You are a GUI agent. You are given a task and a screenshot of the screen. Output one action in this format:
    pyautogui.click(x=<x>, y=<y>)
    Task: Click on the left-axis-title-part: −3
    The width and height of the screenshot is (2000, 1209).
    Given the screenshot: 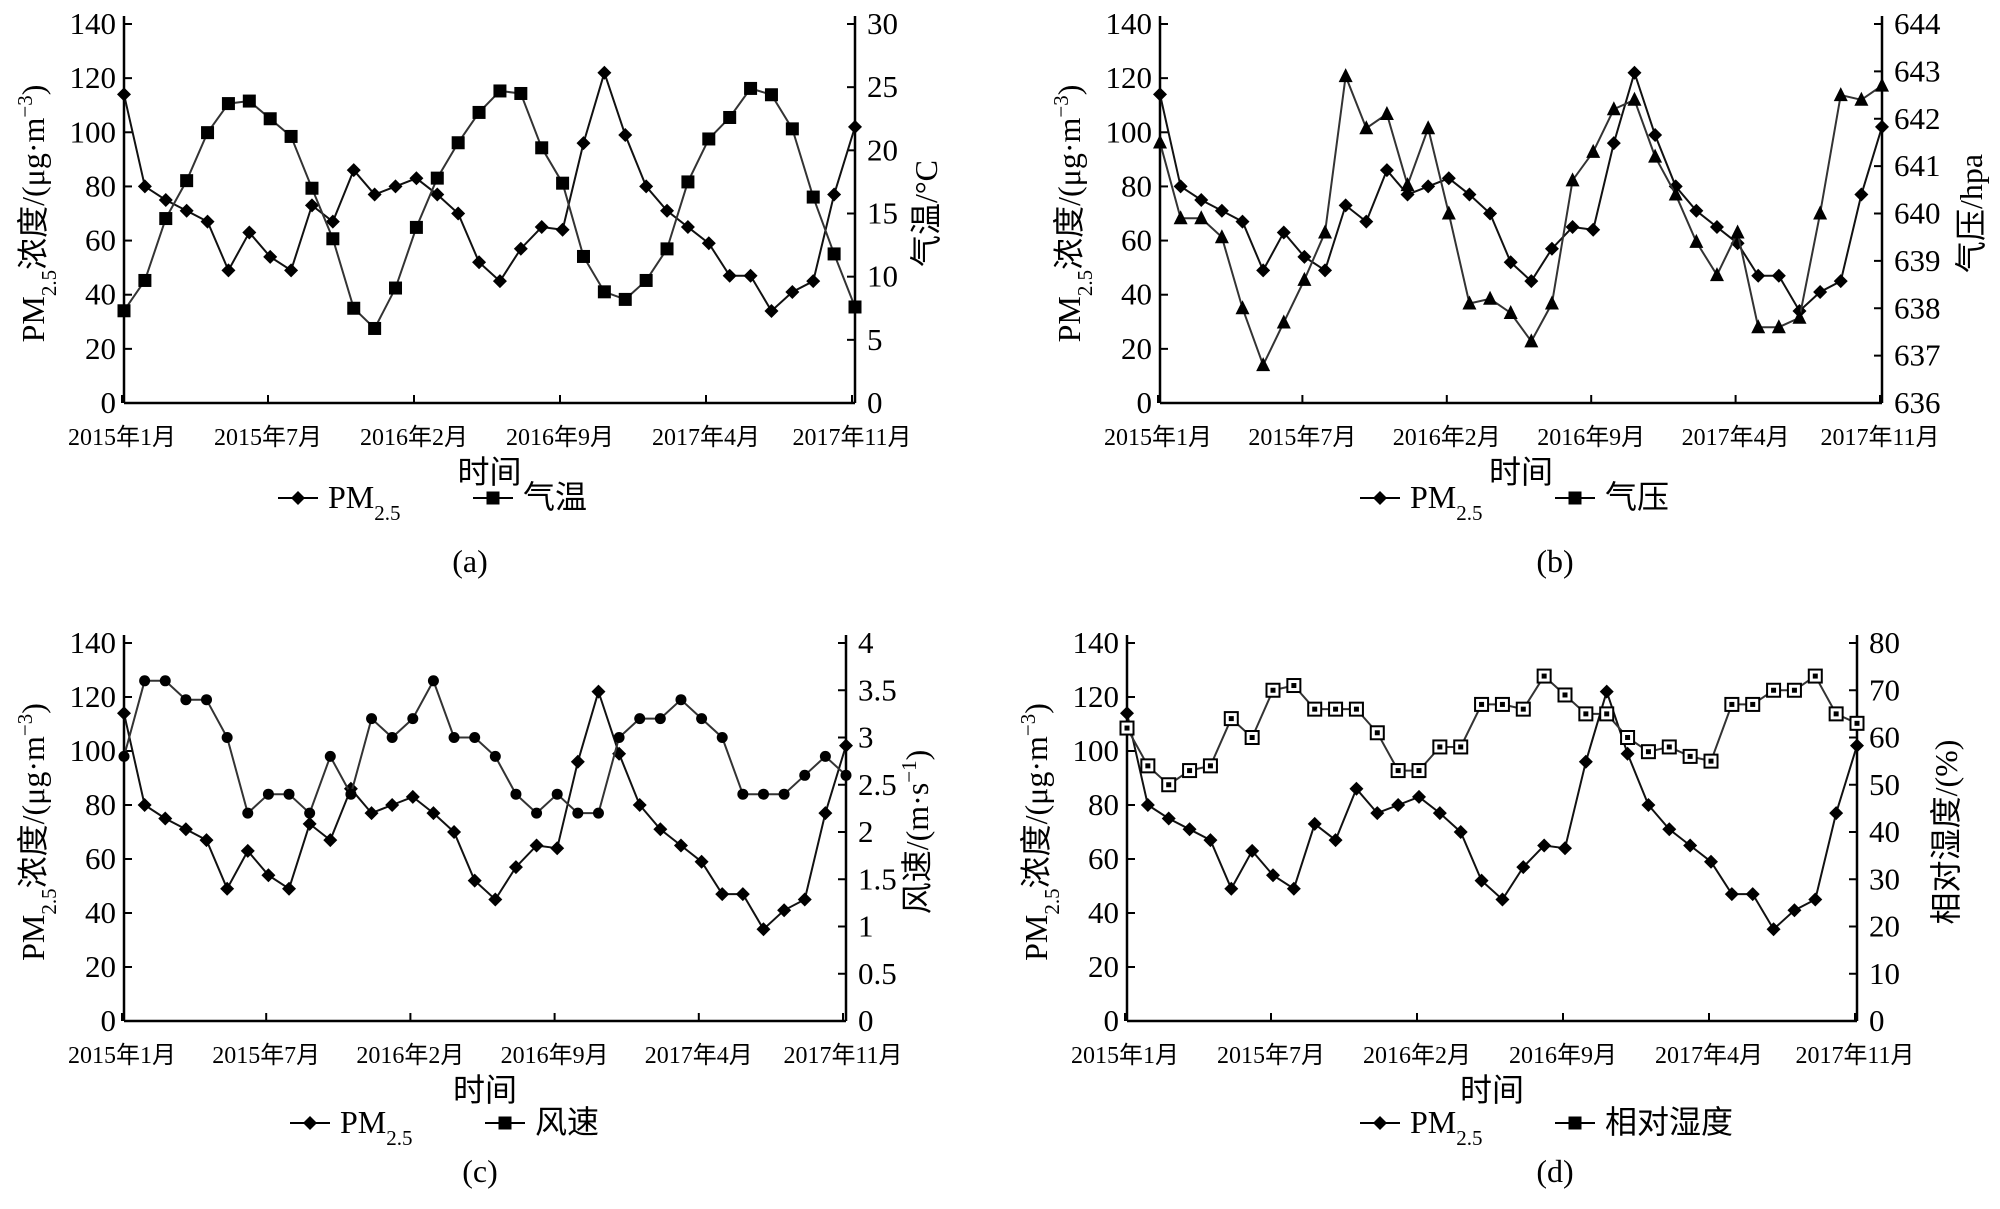 What is the action you would take?
    pyautogui.click(x=1028, y=725)
    